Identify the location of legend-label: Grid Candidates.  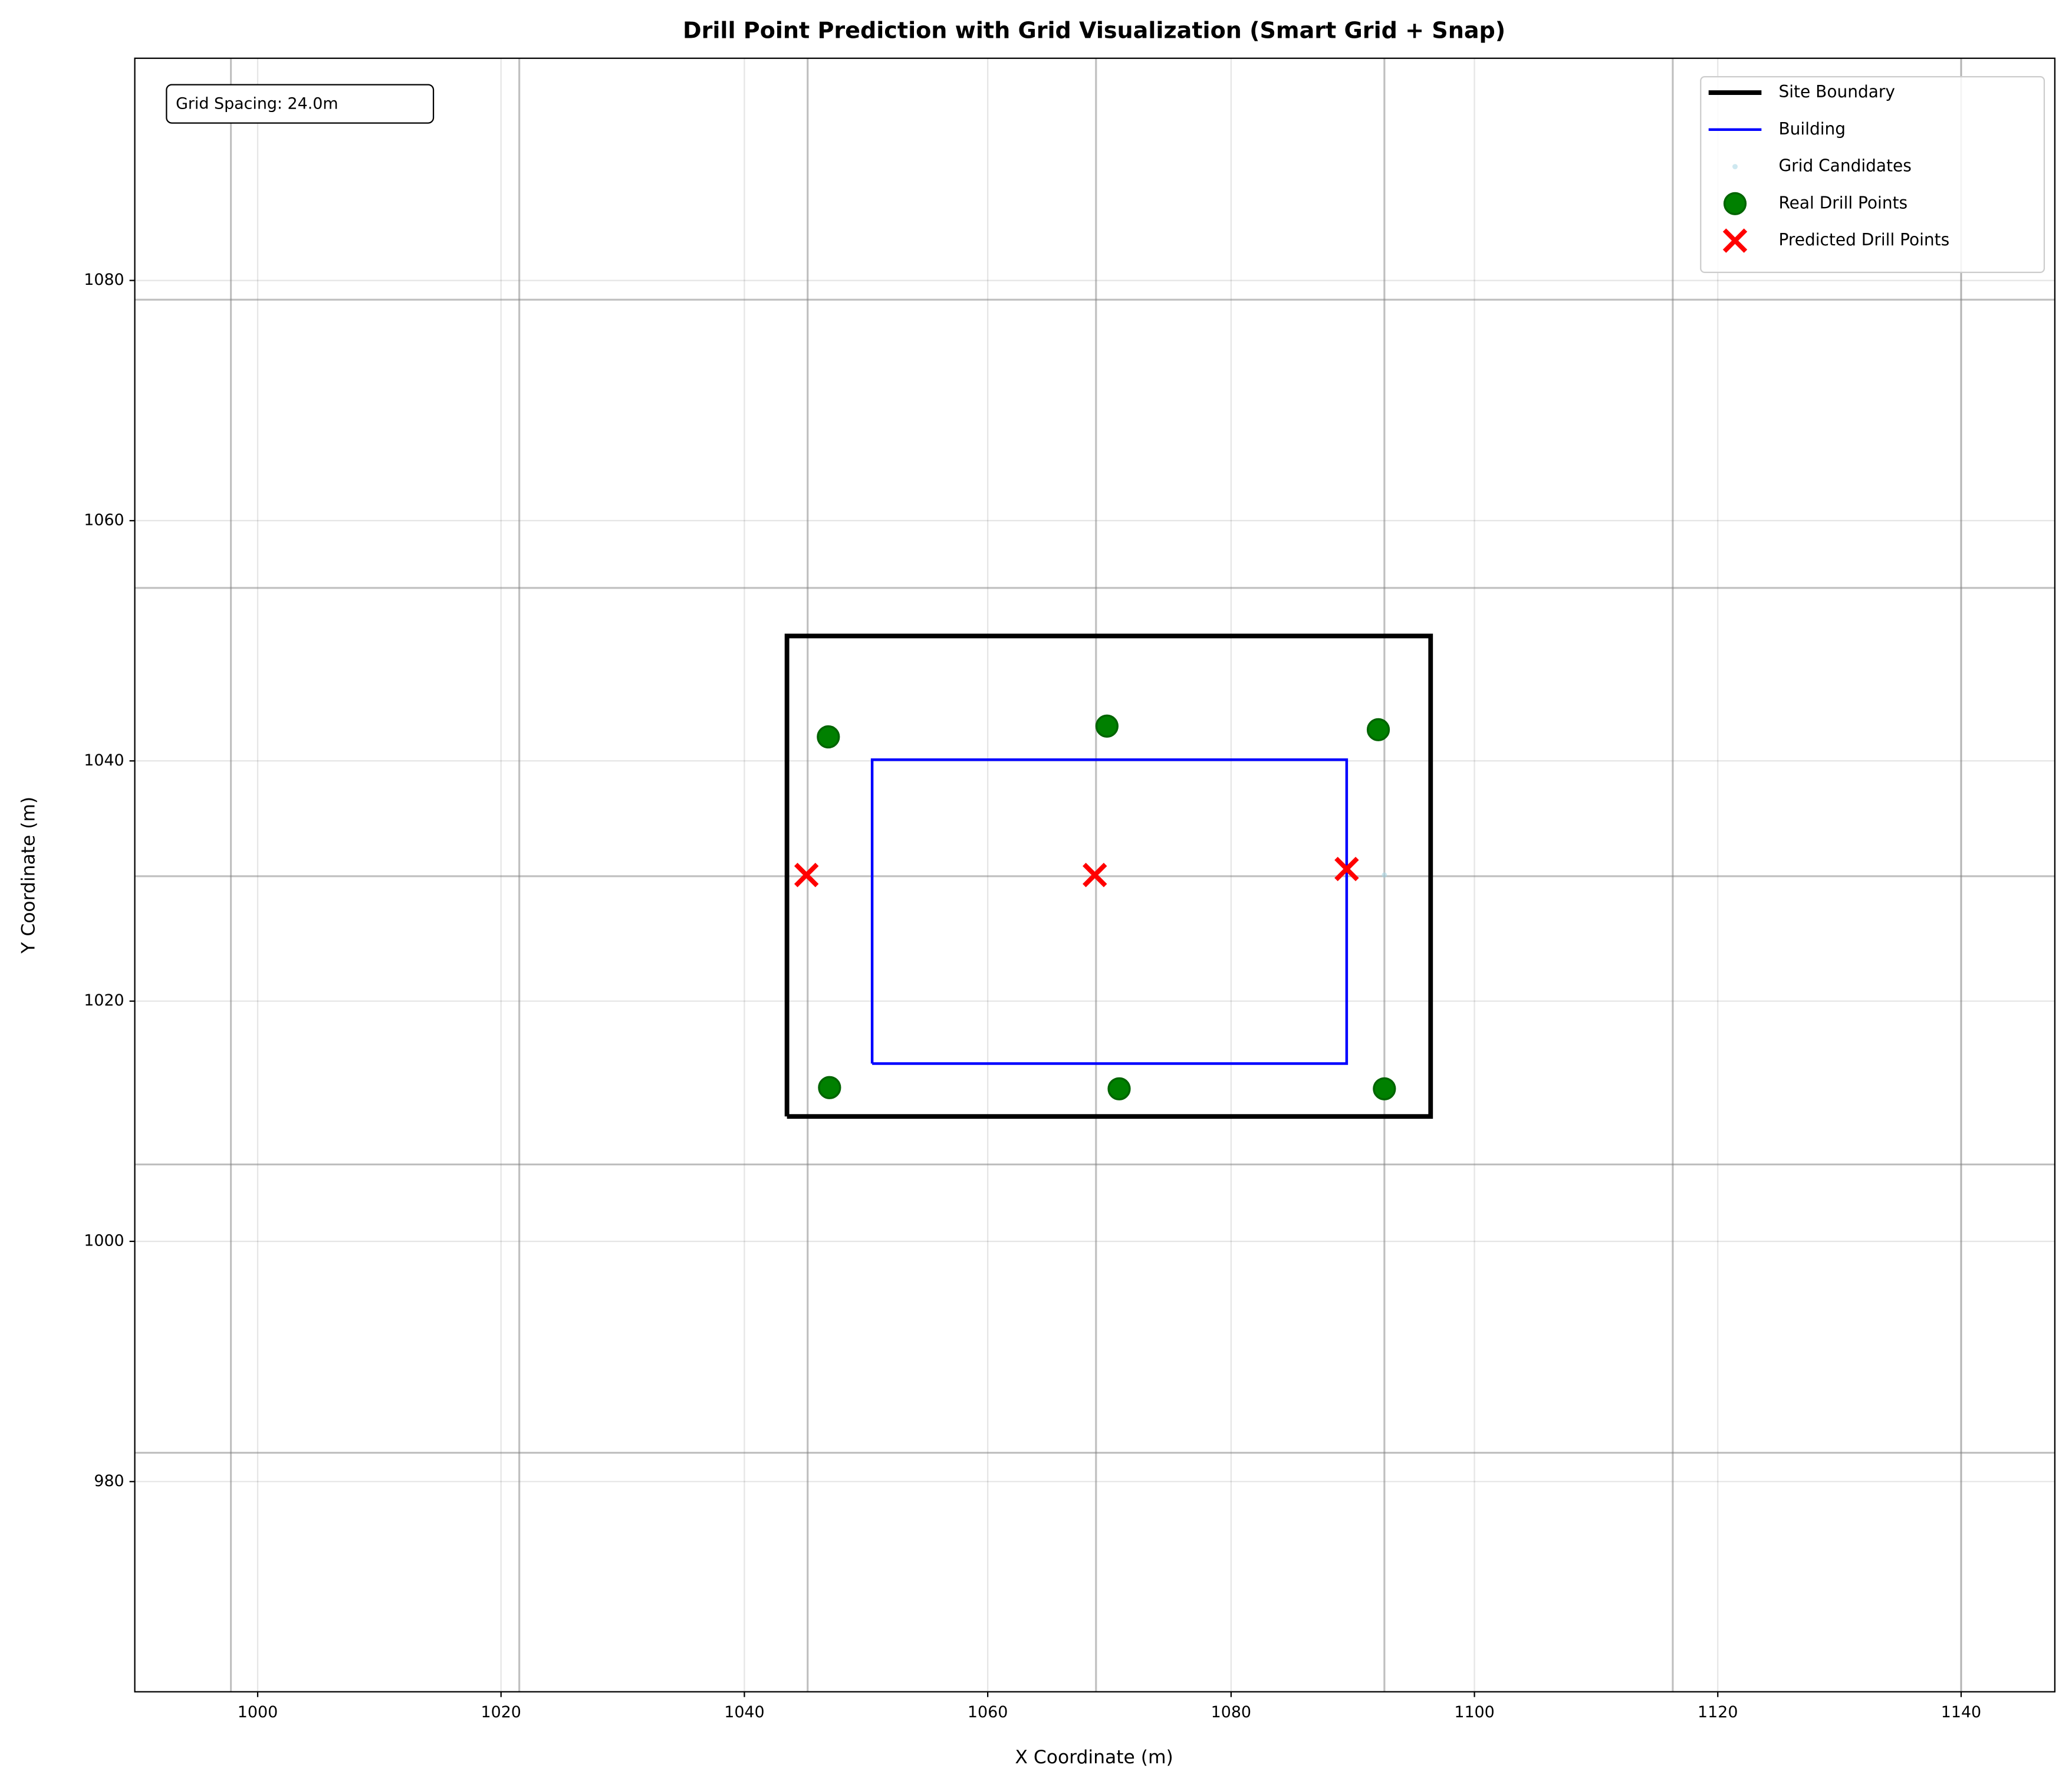
(1845, 166).